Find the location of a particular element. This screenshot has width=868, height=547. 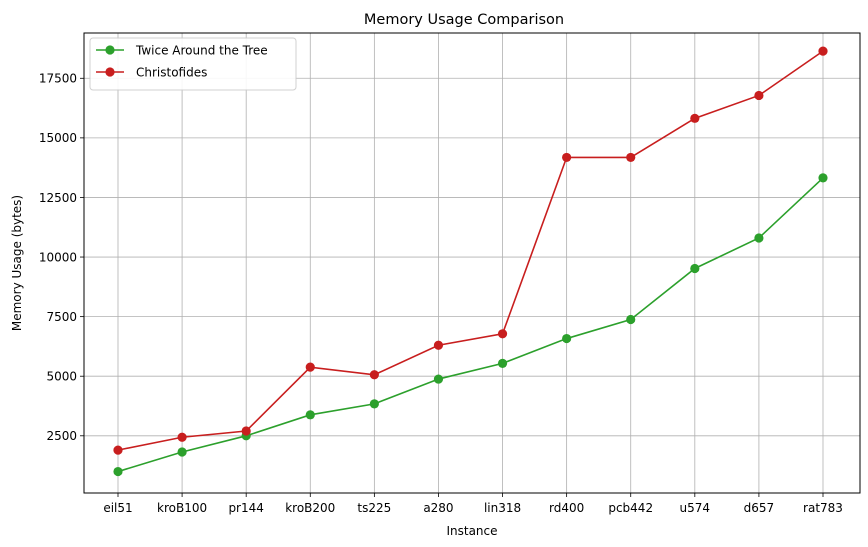

x-tick-label-rd400: rd400 is located at coordinates (566, 508).